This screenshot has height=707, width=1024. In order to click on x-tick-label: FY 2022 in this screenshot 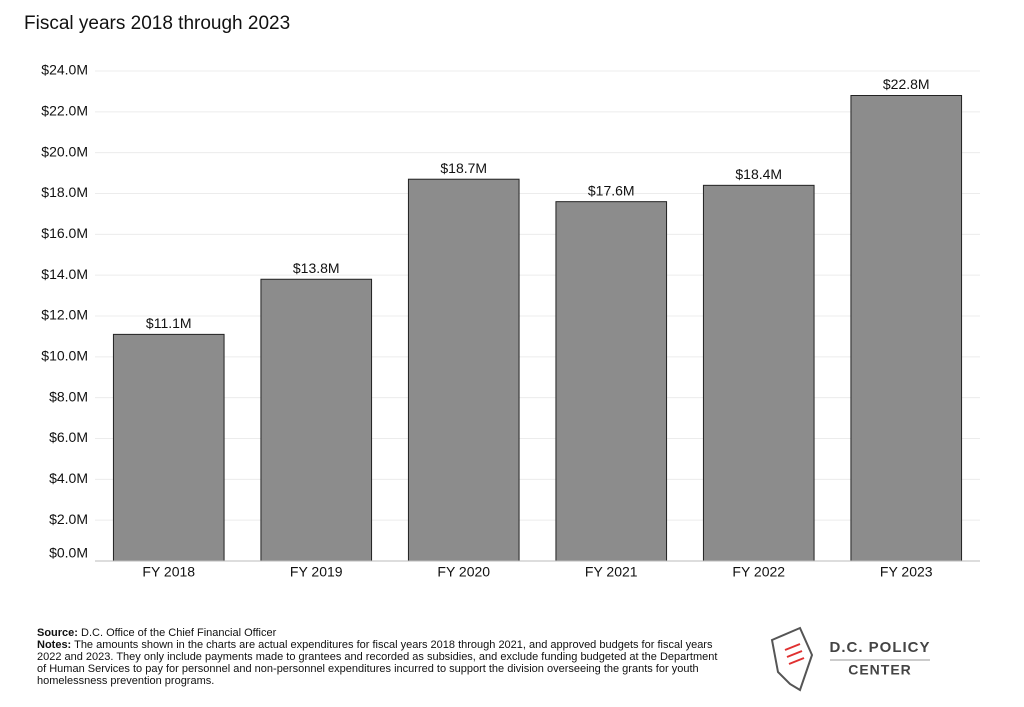, I will do `click(758, 572)`.